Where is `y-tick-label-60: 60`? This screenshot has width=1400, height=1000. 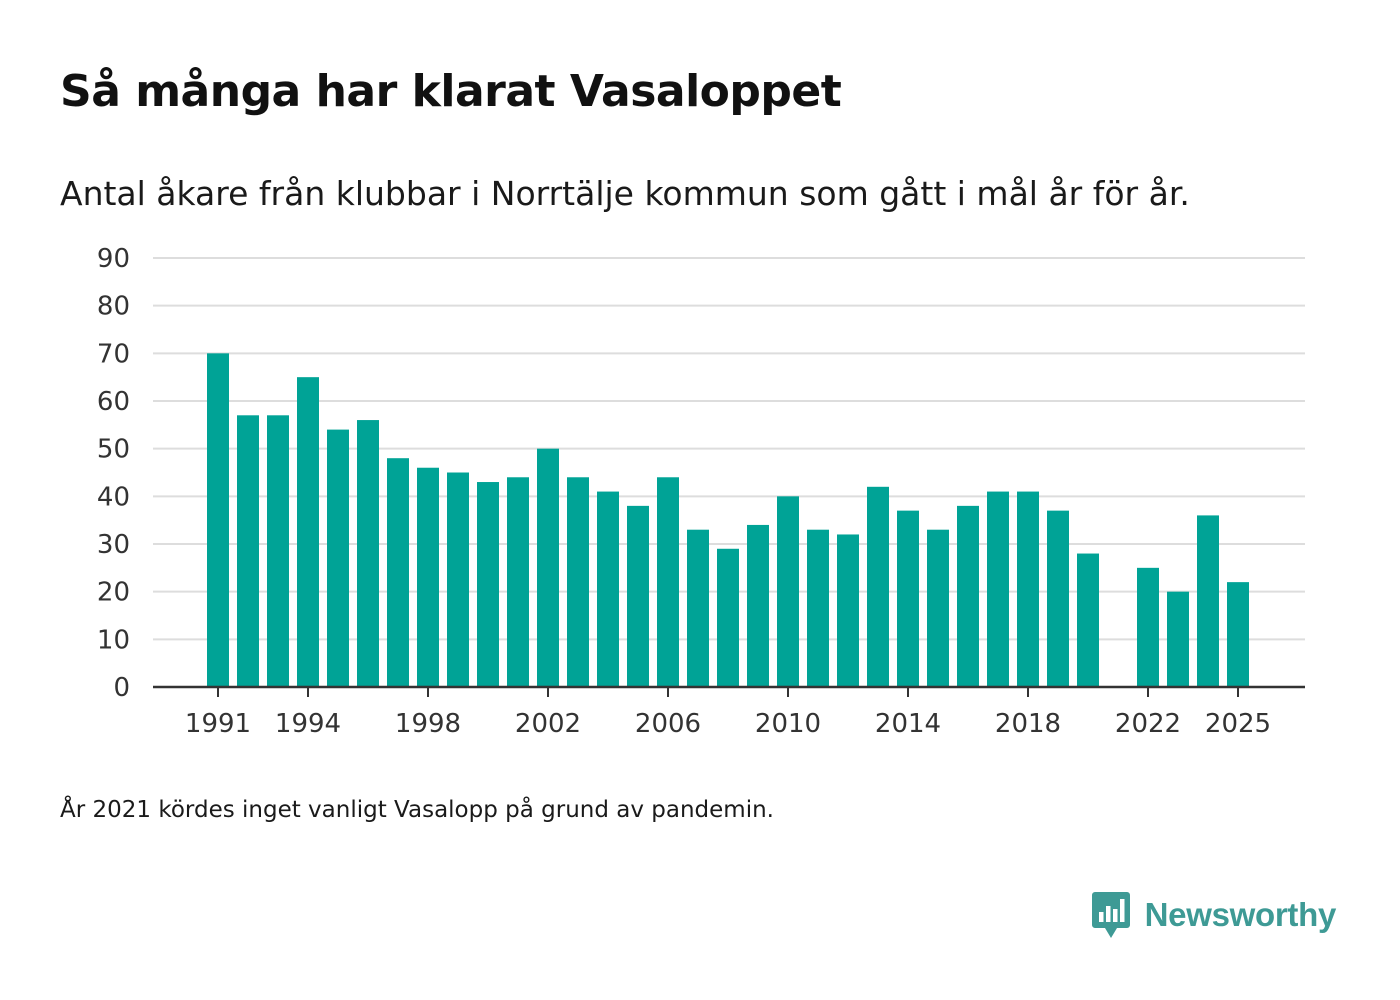 y-tick-label-60: 60 is located at coordinates (113, 402).